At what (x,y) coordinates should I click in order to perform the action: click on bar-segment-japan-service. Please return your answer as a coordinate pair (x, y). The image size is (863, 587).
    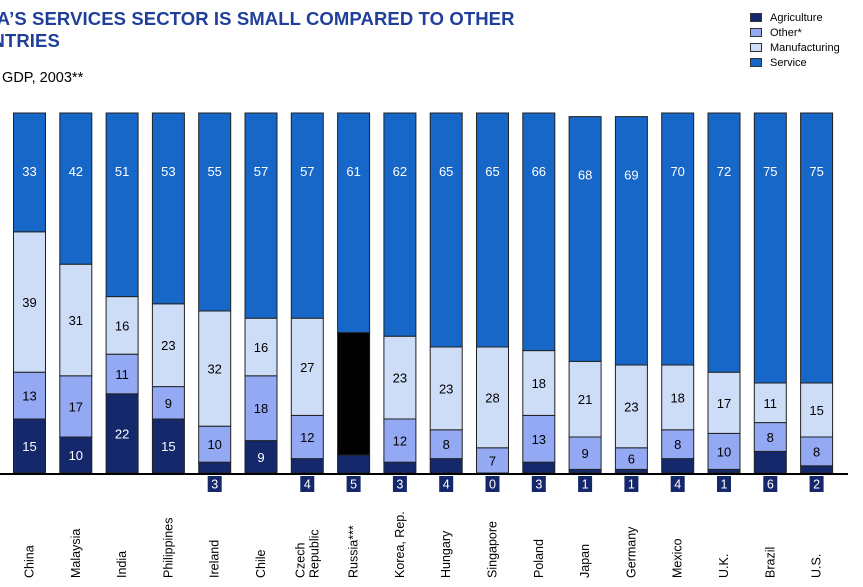
    Looking at the image, I should click on (585, 239).